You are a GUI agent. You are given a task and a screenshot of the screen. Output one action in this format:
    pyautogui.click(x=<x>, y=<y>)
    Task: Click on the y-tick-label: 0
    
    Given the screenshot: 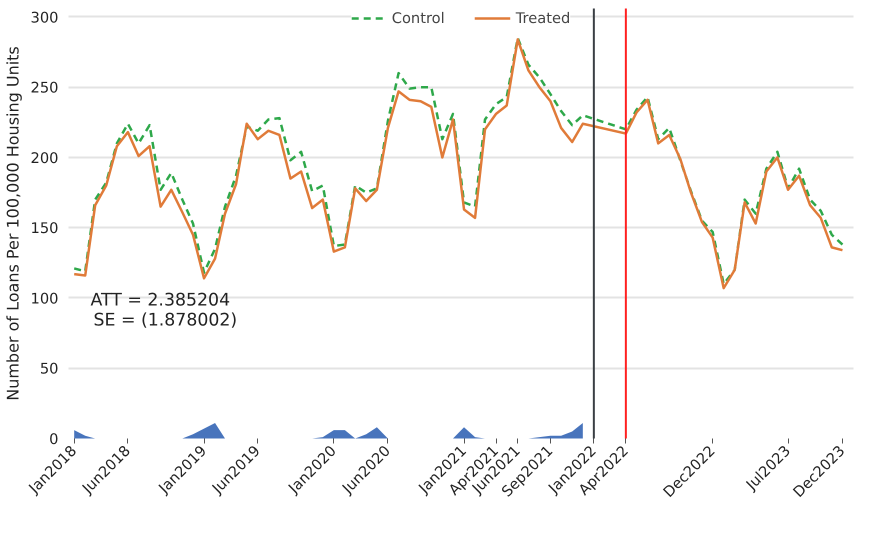 What is the action you would take?
    pyautogui.click(x=54, y=439)
    